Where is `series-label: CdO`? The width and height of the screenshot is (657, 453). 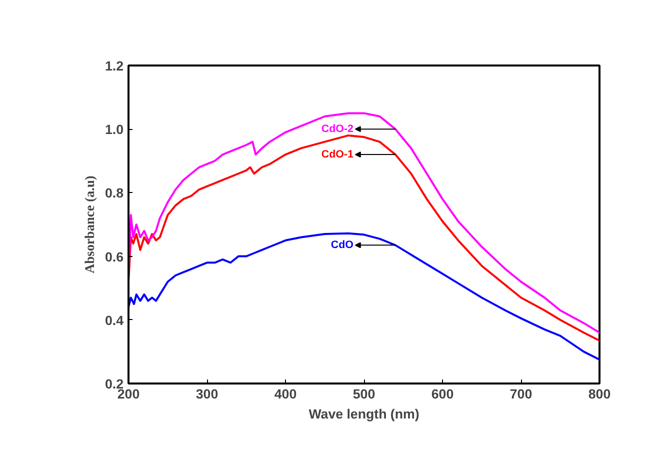 series-label: CdO is located at coordinates (342, 245).